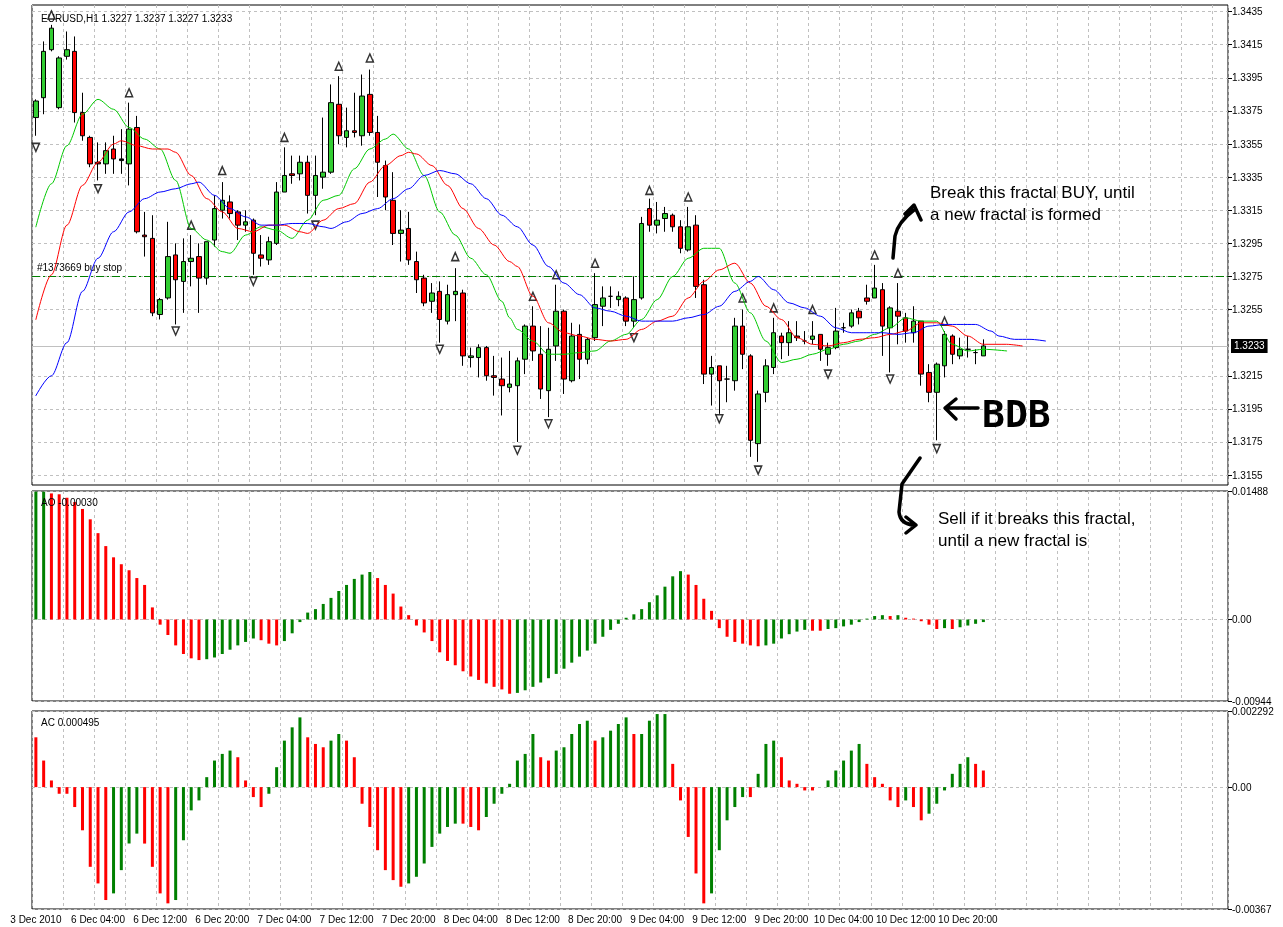 The height and width of the screenshot is (927, 1283). What do you see at coordinates (843, 919) in the screenshot?
I see `x-tick-label: 10 Dec 04:00` at bounding box center [843, 919].